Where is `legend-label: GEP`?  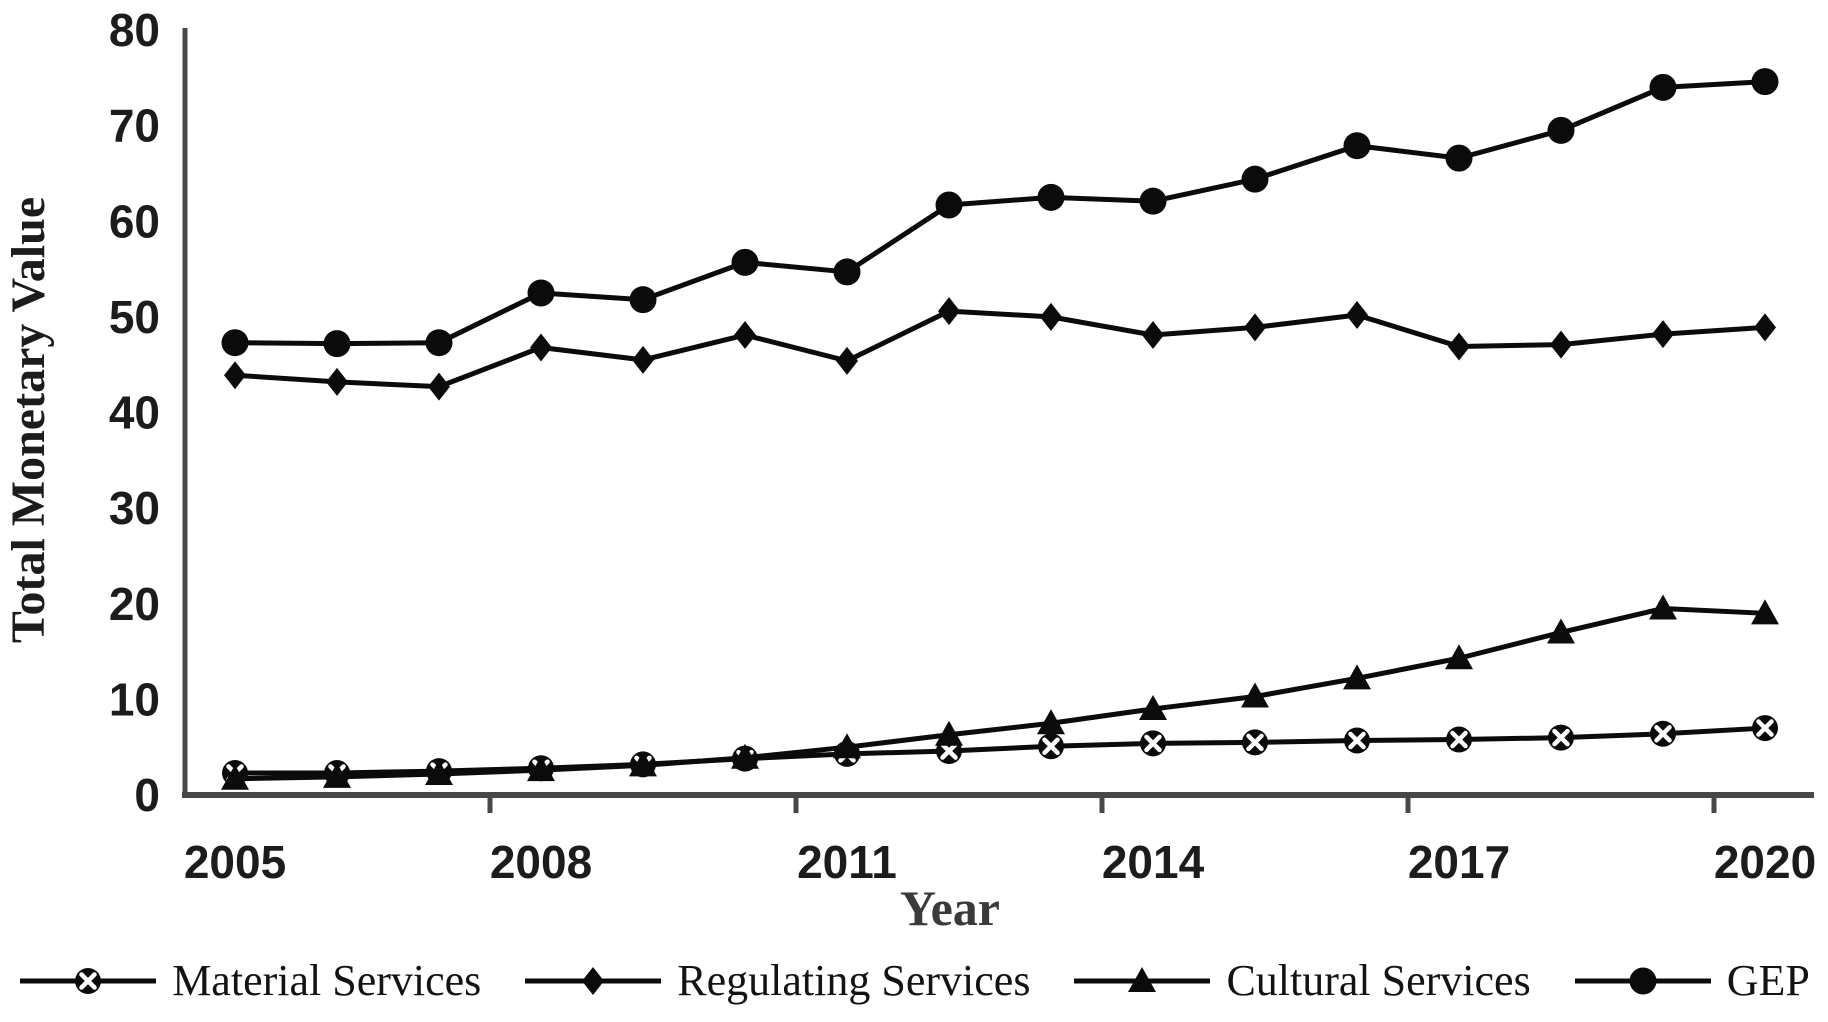 legend-label: GEP is located at coordinates (1768, 980).